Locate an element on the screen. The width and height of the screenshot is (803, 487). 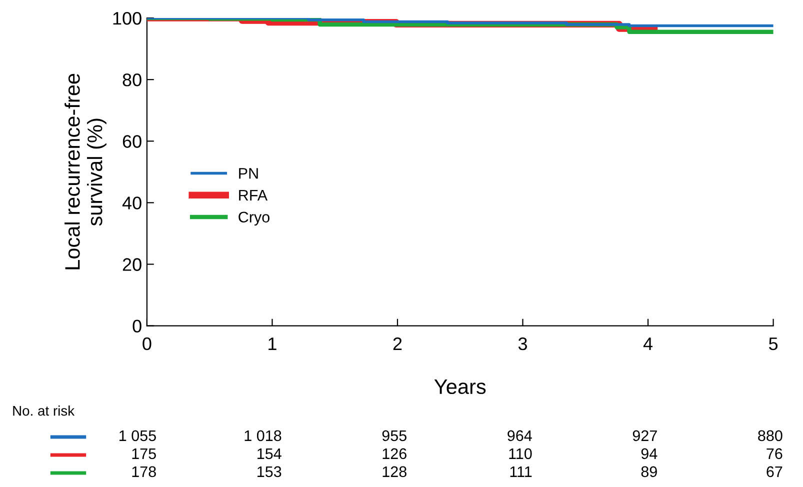
text: No. at risk is located at coordinates (44, 411).